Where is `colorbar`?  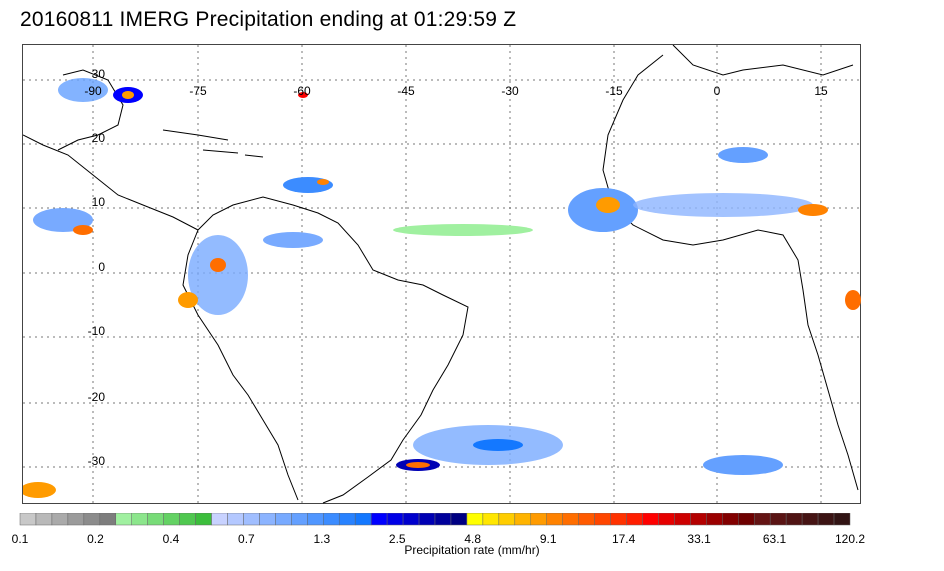
colorbar is located at coordinates (435, 519).